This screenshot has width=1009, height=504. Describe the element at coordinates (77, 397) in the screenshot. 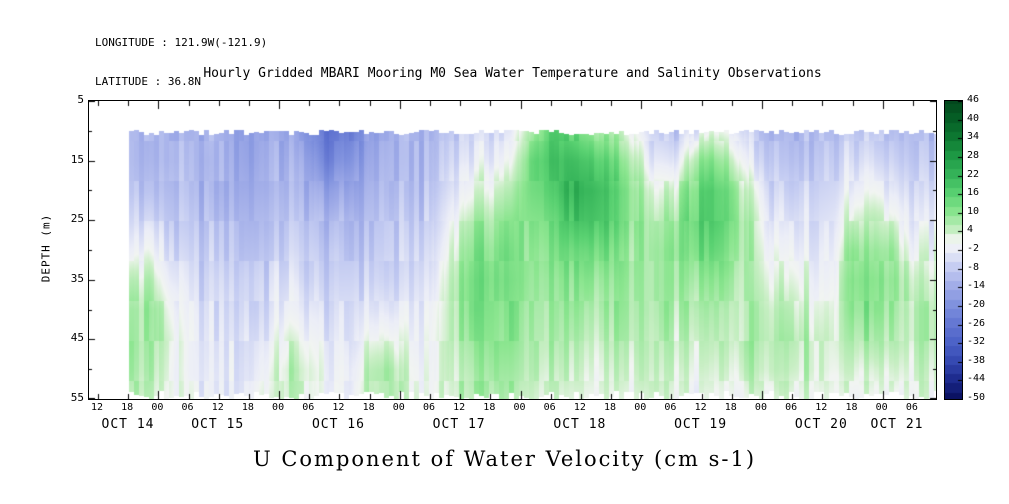

I see `y-tick-label: 55` at that location.